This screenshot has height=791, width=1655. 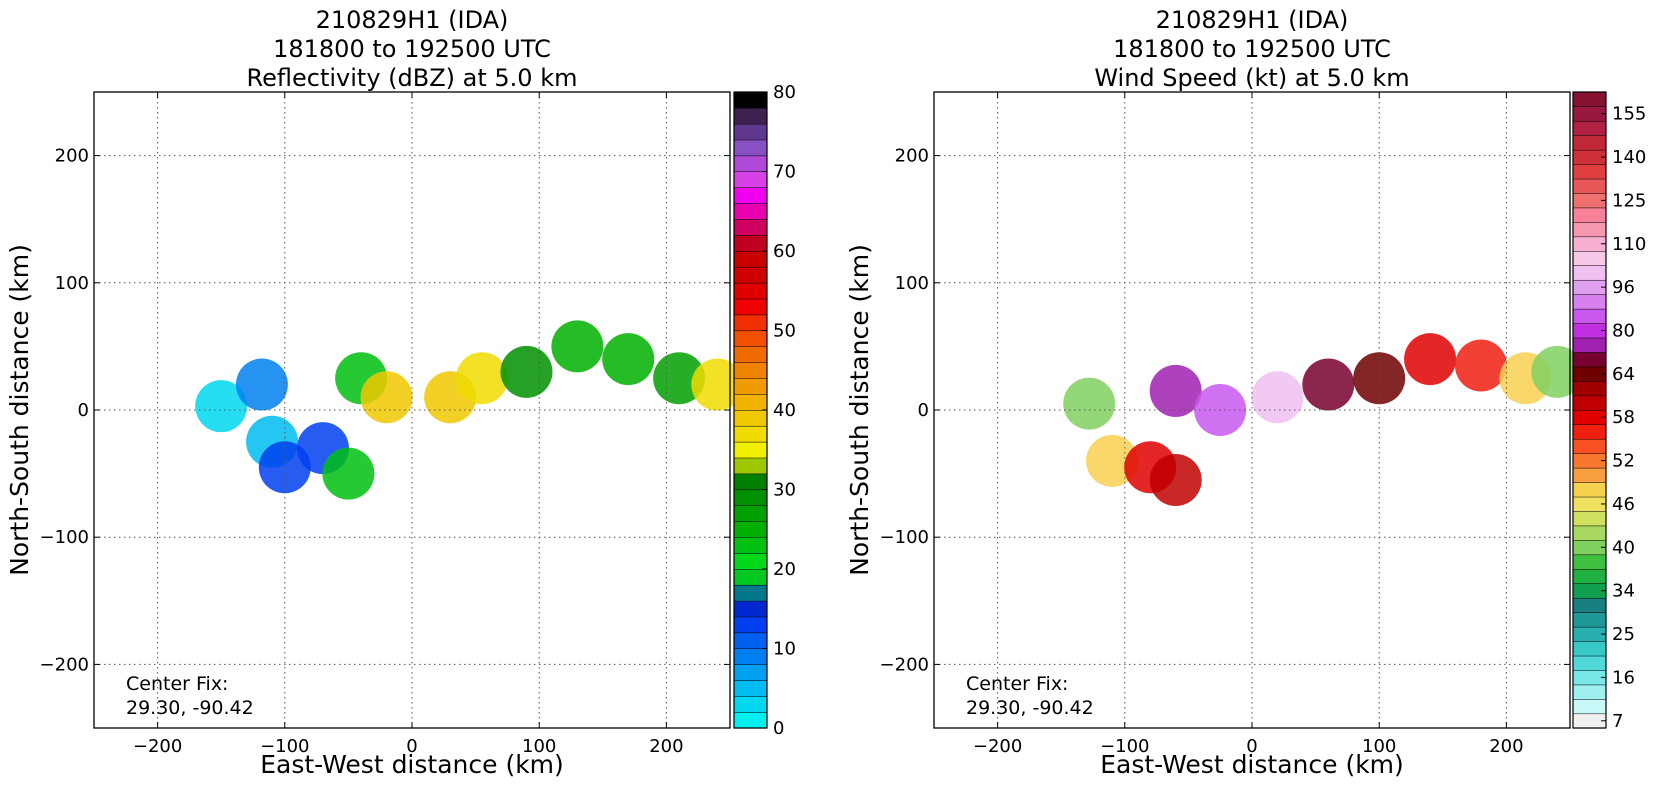 I want to click on colorbar-tick-label: 34, so click(x=1623, y=591).